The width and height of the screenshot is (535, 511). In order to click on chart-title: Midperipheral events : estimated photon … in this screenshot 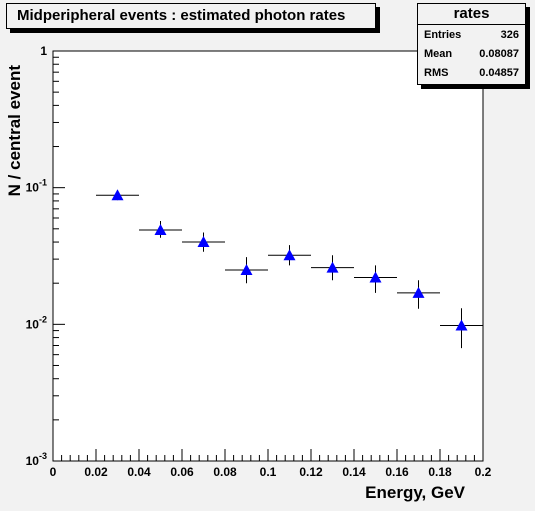, I will do `click(191, 16)`.